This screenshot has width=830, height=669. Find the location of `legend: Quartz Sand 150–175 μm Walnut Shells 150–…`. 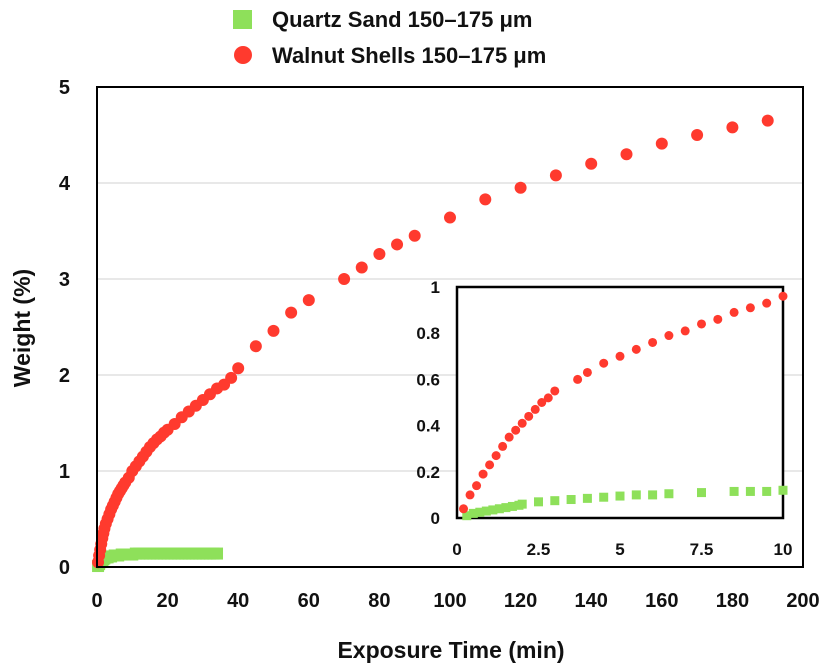

legend: Quartz Sand 150–175 μm Walnut Shells 150–… is located at coordinates (389, 37).